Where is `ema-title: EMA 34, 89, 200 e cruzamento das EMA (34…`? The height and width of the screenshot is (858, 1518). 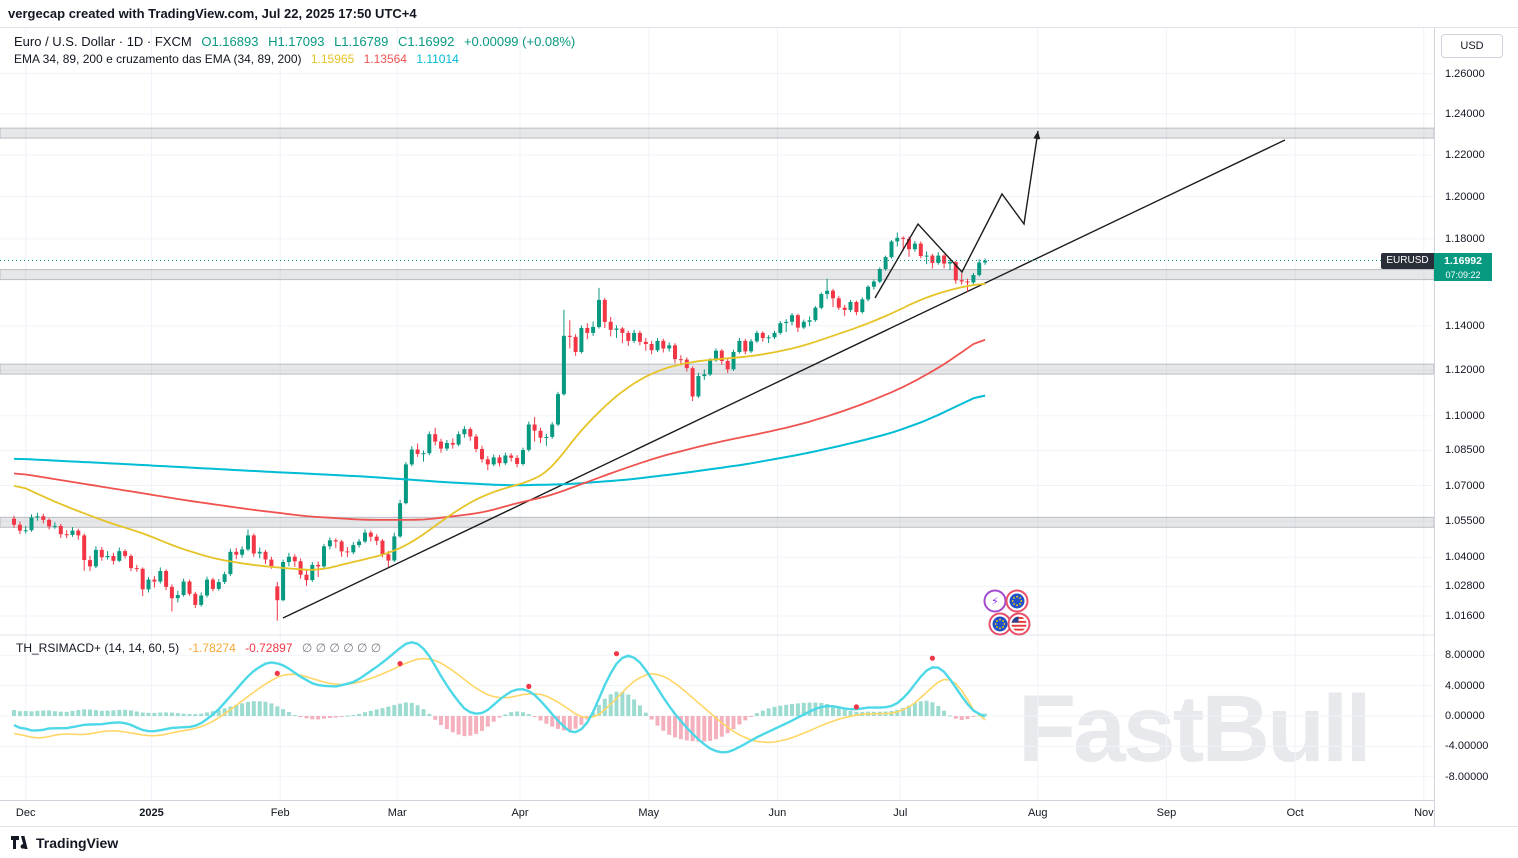
ema-title: EMA 34, 89, 200 e cruzamento das EMA (34… is located at coordinates (158, 59).